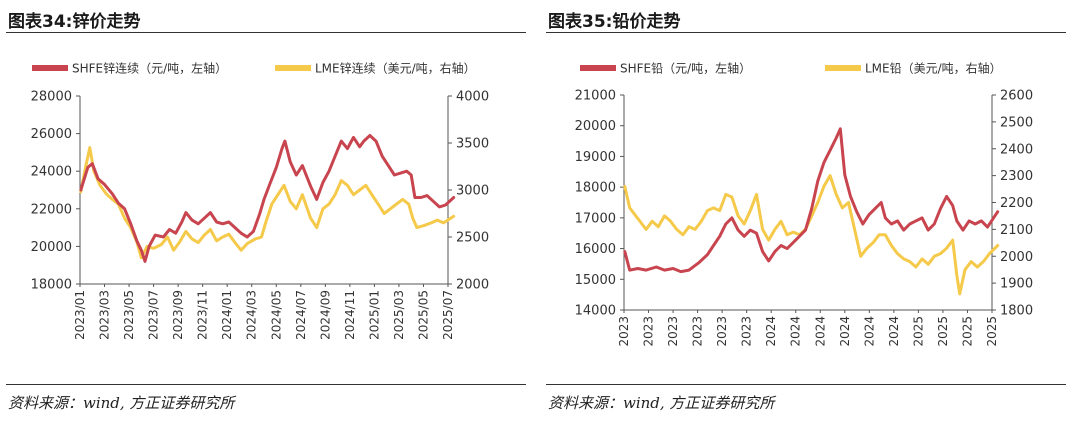 The height and width of the screenshot is (427, 1080). What do you see at coordinates (399, 315) in the screenshot?
I see `x-tick-label: 2025/03` at bounding box center [399, 315].